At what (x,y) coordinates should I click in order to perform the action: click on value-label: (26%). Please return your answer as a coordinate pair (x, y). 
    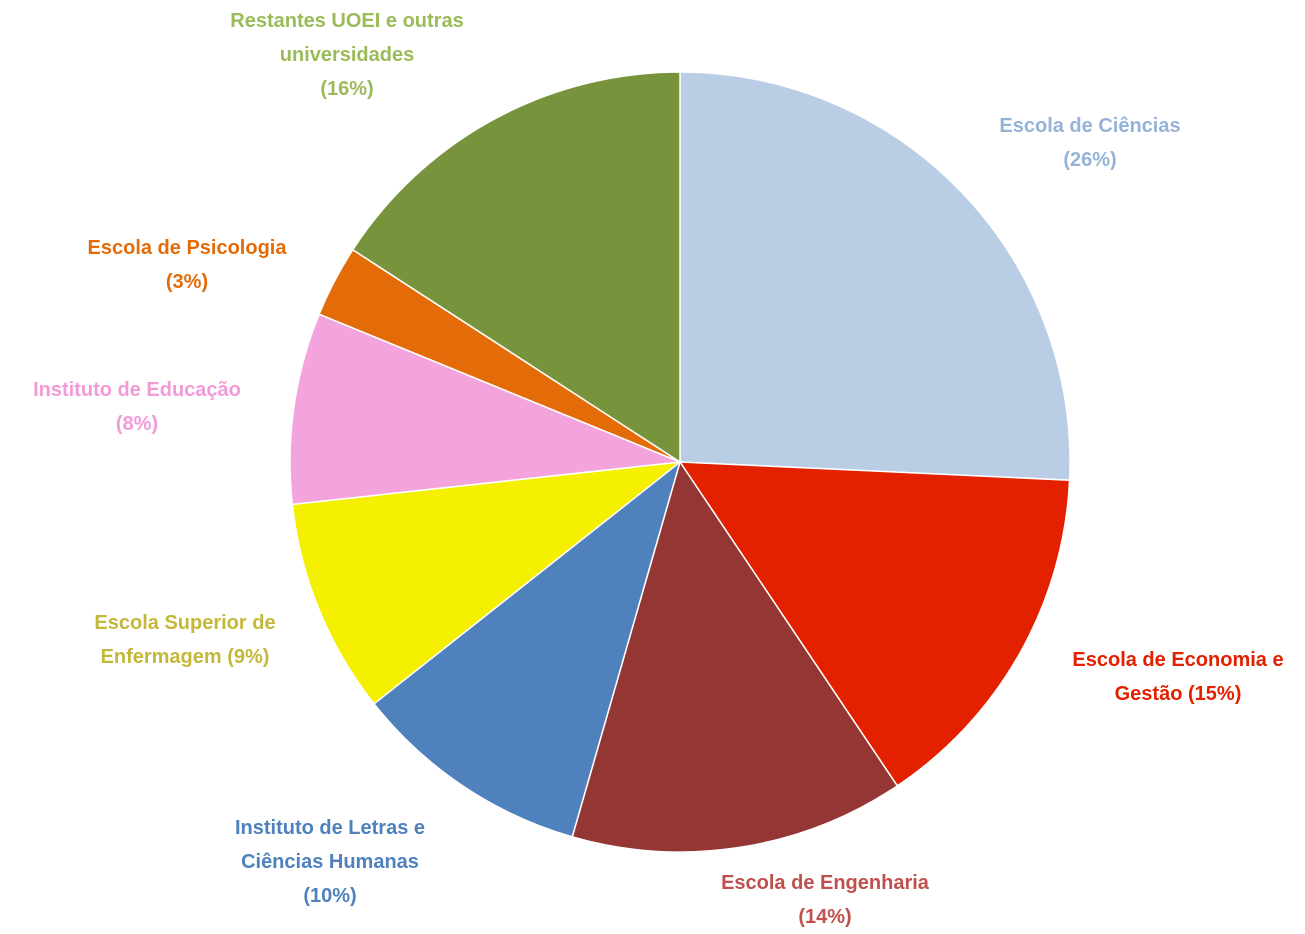
    Looking at the image, I should click on (1090, 160).